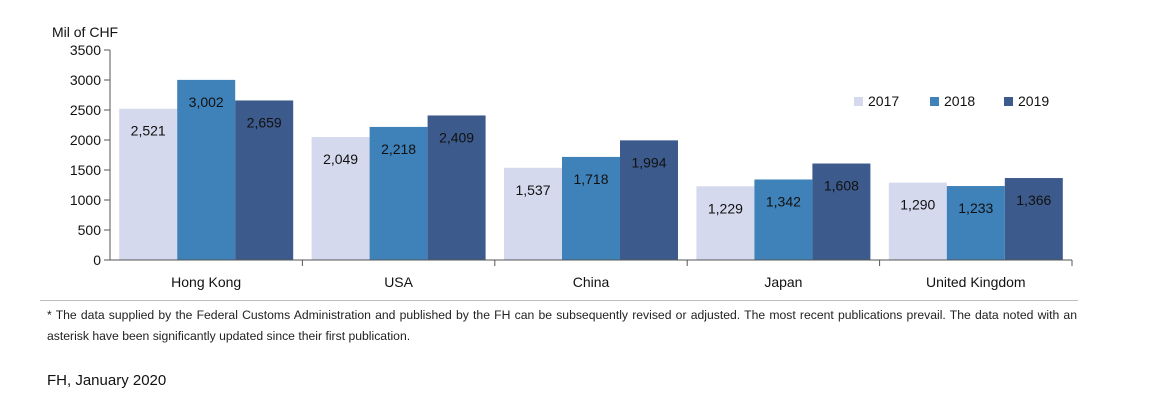 The image size is (1176, 407). What do you see at coordinates (456, 137) in the screenshot?
I see `bar-value-label: 2,409` at bounding box center [456, 137].